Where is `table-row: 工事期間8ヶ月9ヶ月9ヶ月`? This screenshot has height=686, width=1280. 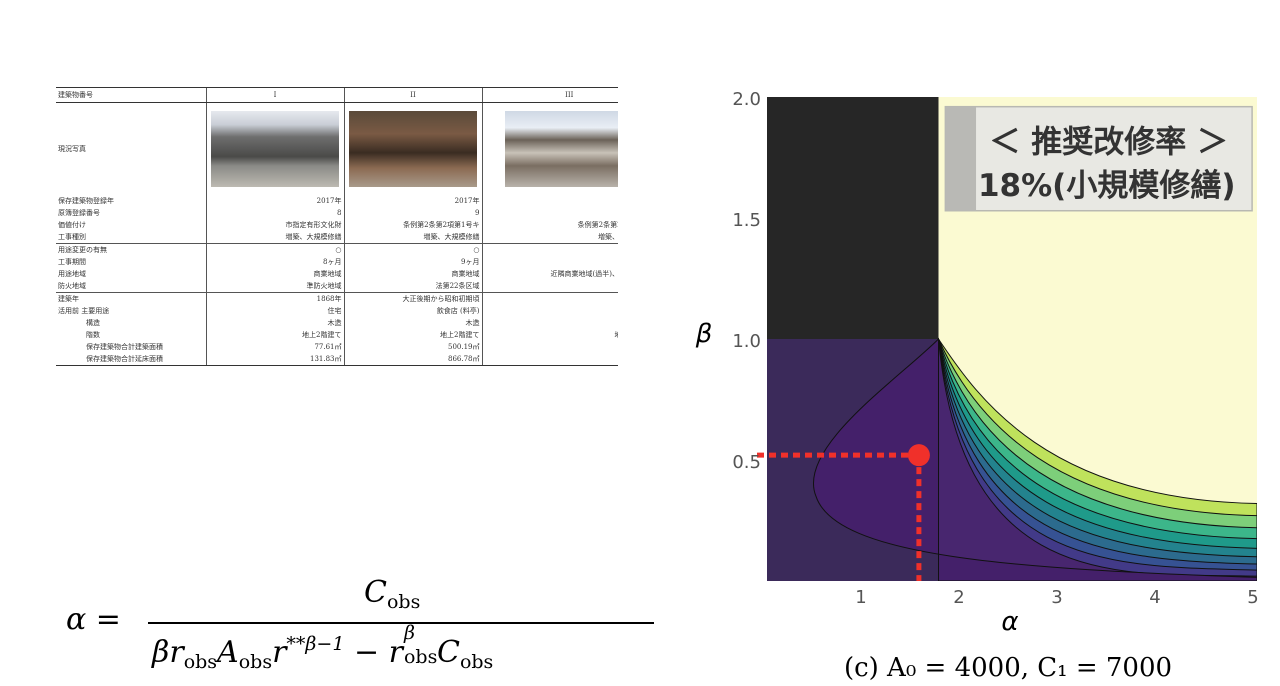 table-row: 工事期間8ヶ月9ヶ月9ヶ月 is located at coordinates (337, 262).